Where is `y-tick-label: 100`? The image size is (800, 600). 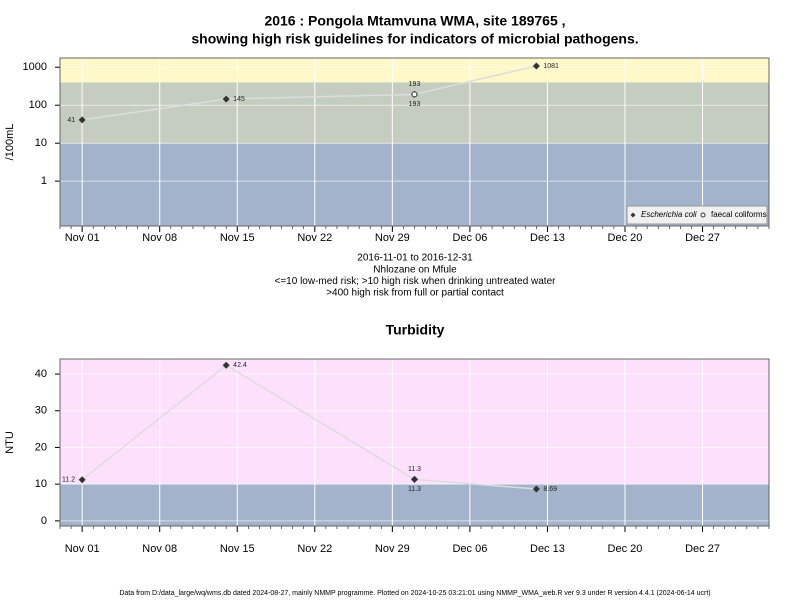
y-tick-label: 100 is located at coordinates (38, 105).